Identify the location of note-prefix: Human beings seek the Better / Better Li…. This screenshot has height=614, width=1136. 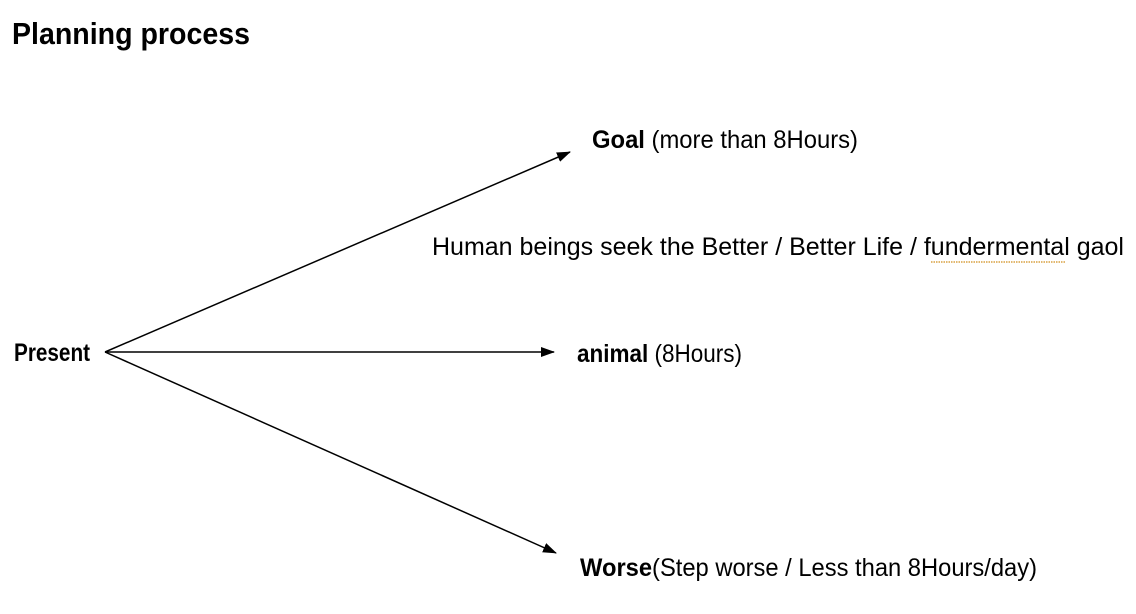
(678, 247).